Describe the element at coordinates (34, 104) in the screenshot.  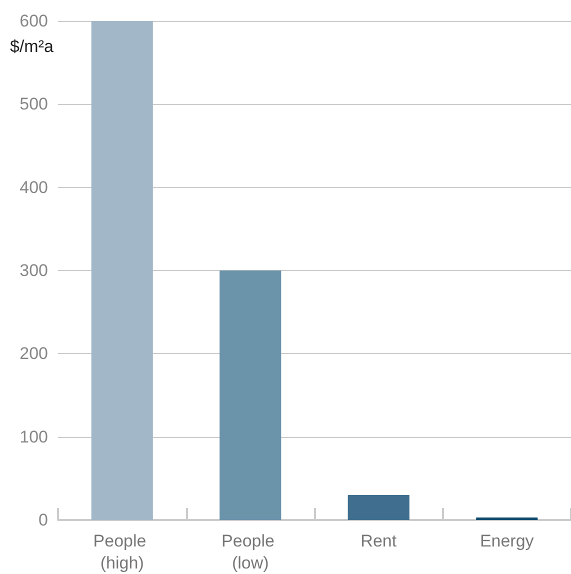
I see `y-tick-label: 500` at that location.